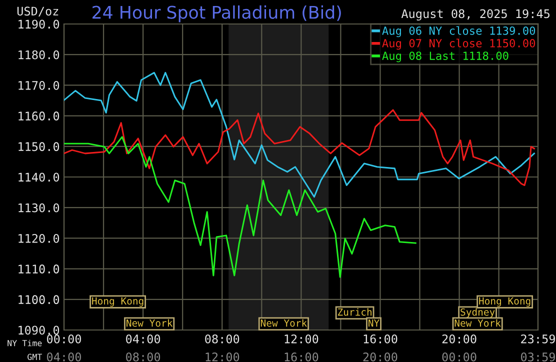  What do you see at coordinates (39, 147) in the screenshot?
I see `y-tick-label: 1150.0` at bounding box center [39, 147].